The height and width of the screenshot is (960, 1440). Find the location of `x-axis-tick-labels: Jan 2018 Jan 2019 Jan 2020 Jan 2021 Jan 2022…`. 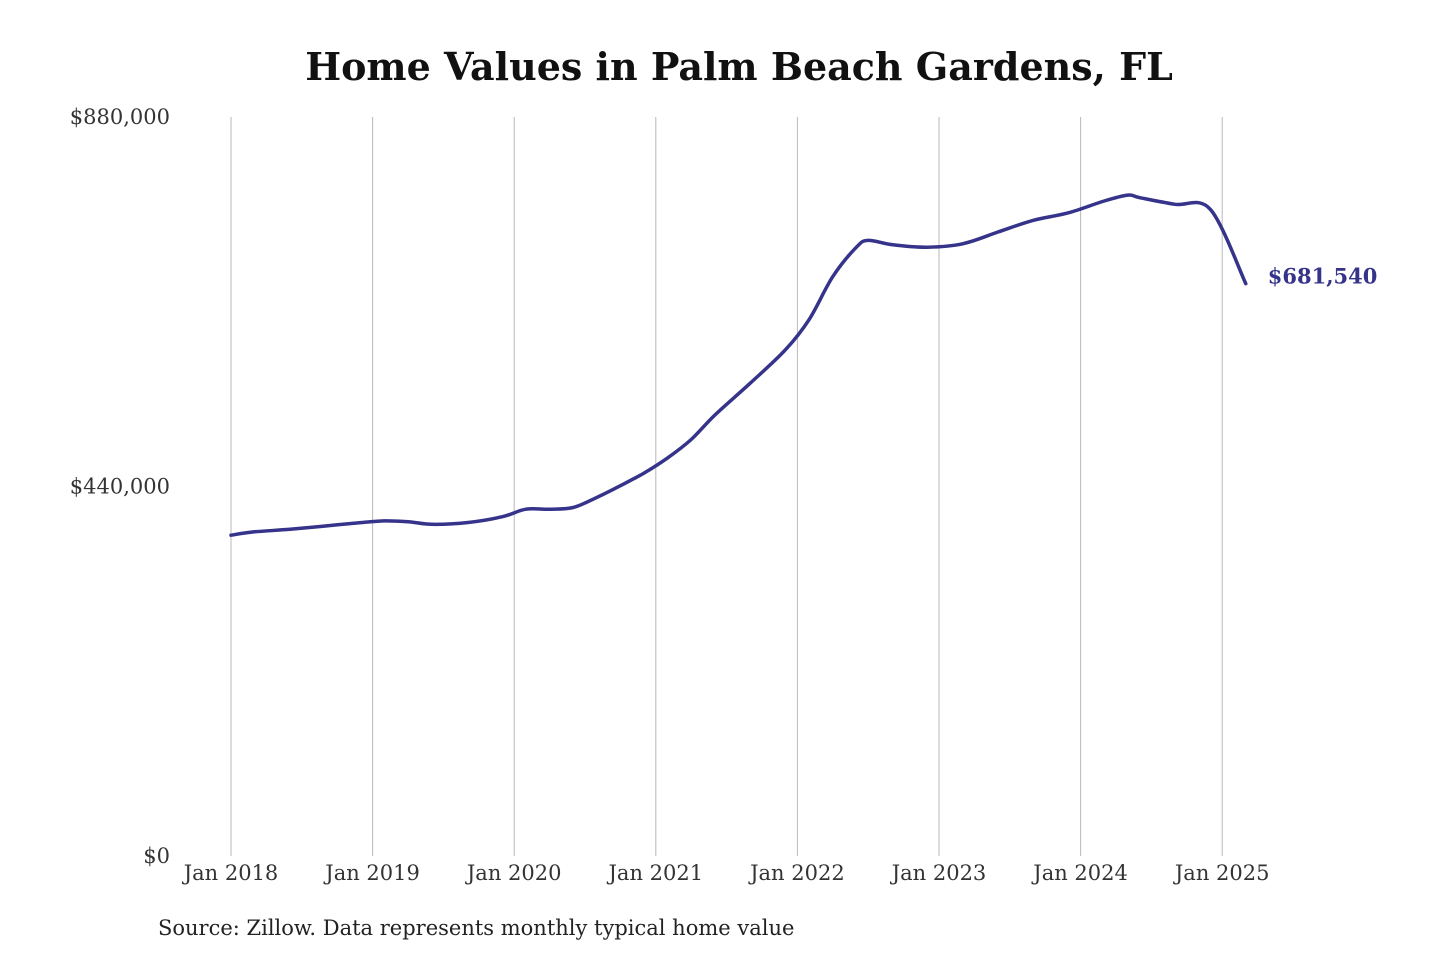

x-axis-tick-labels: Jan 2018 Jan 2019 Jan 2020 Jan 2021 Jan 2022… is located at coordinates (726, 873).